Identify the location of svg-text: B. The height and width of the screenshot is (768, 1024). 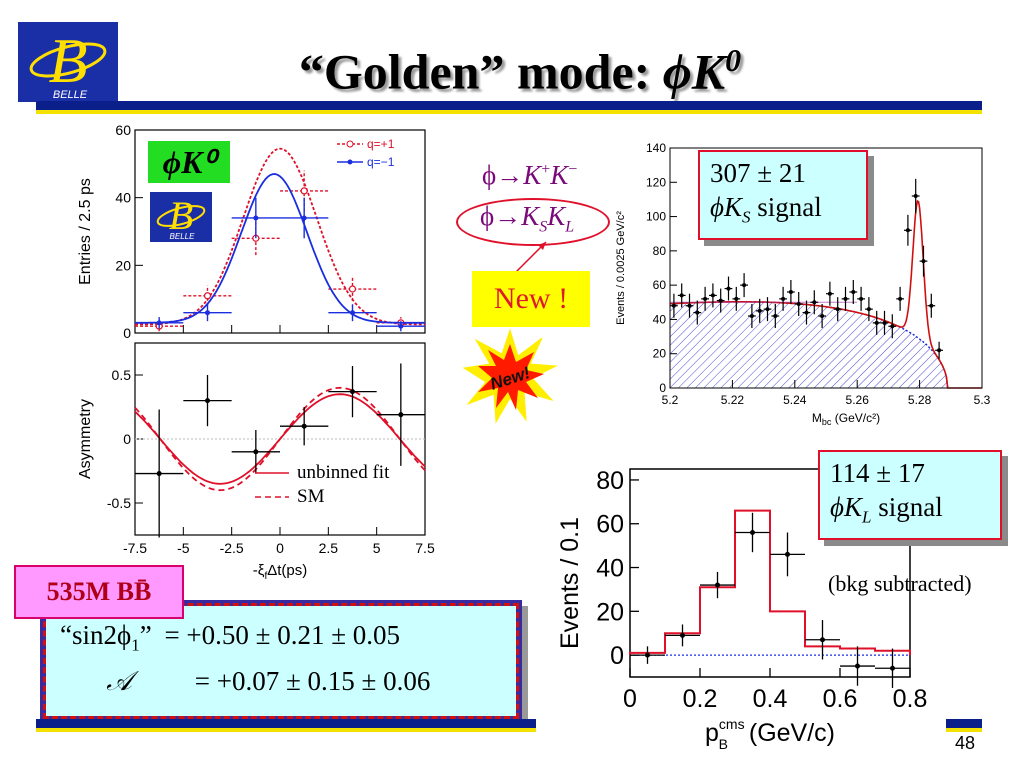
(181, 215).